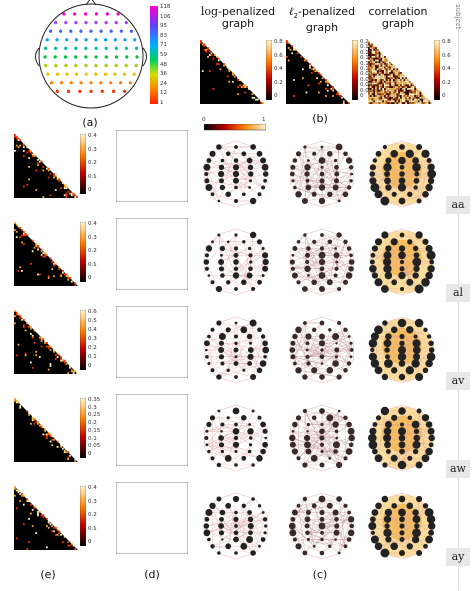 This screenshot has width=474, height=591. I want to click on network-l2-aw, so click(322, 438).